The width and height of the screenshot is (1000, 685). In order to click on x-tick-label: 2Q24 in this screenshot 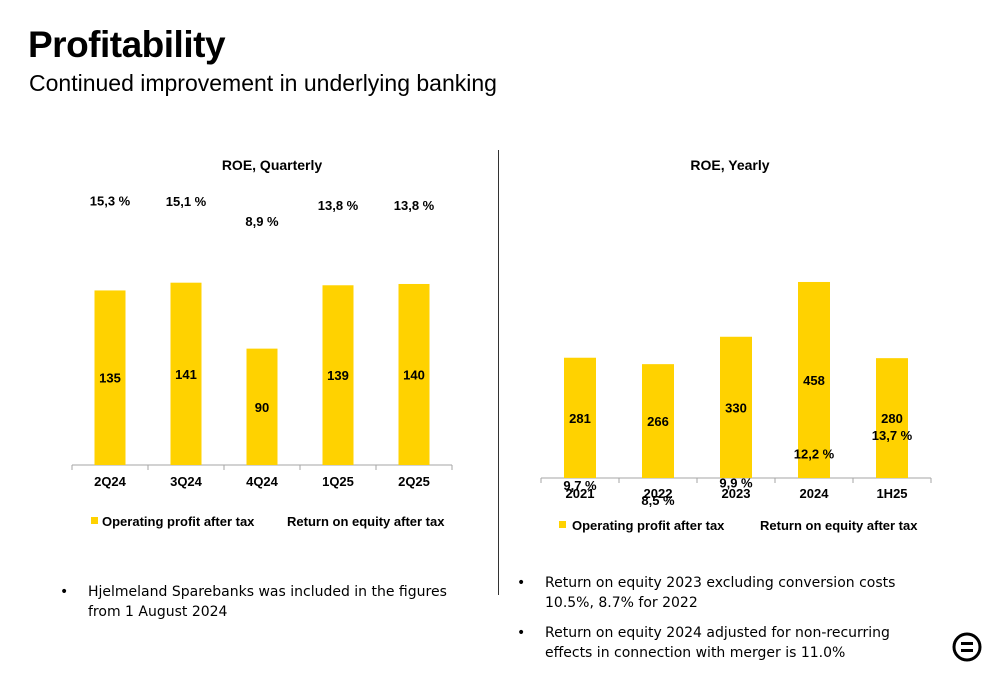, I will do `click(110, 481)`.